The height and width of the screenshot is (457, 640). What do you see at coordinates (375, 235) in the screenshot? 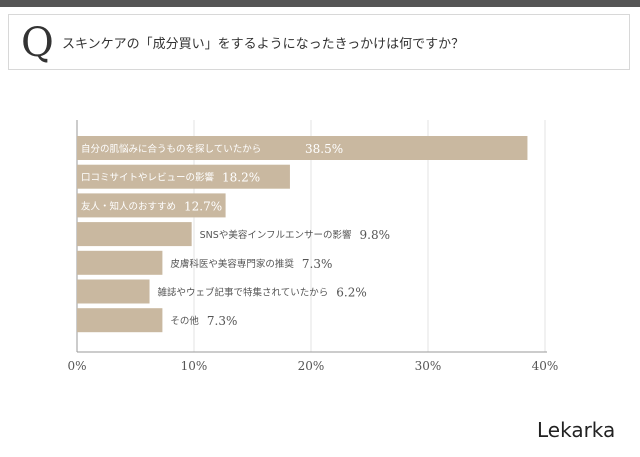
I see `value-label: 9.8%` at bounding box center [375, 235].